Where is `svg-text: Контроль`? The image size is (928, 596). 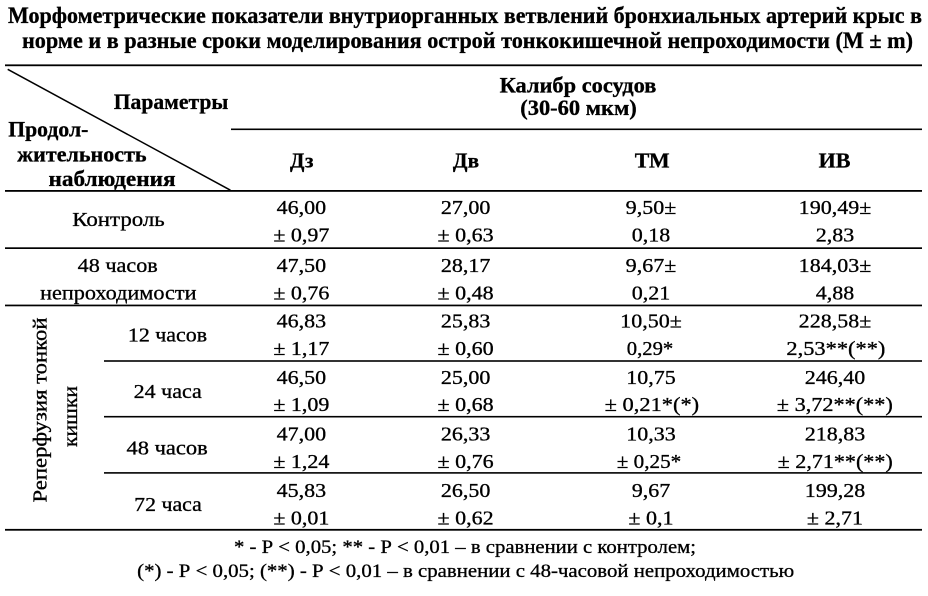
svg-text: Контроль is located at coordinates (118, 220).